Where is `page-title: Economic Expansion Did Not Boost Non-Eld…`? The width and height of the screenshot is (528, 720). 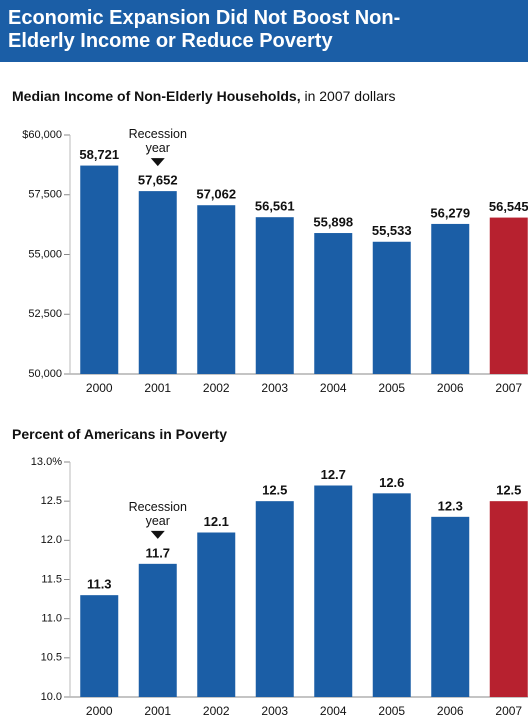 page-title: Economic Expansion Did Not Boost Non-Eld… is located at coordinates (204, 29).